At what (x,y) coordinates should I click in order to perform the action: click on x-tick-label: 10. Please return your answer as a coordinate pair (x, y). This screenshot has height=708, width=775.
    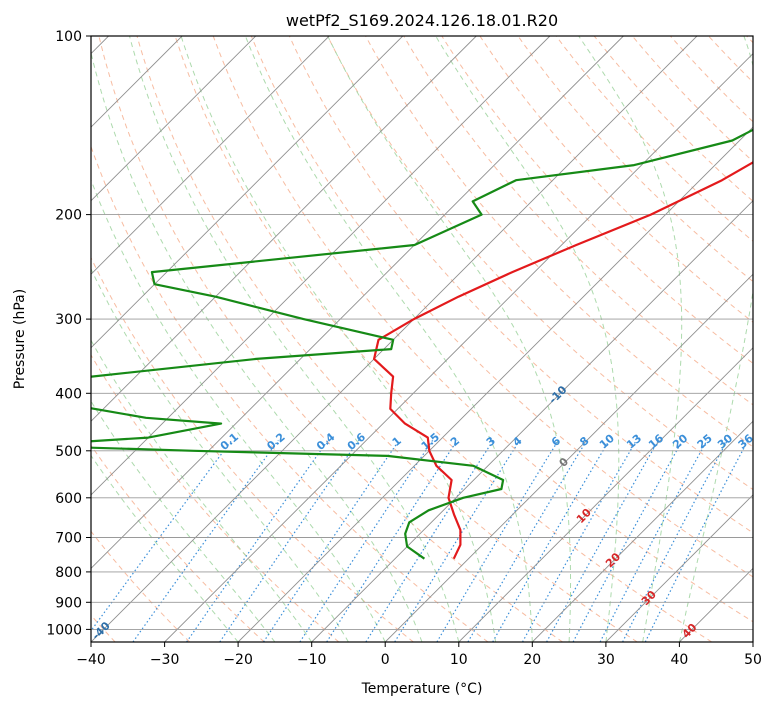
    Looking at the image, I should click on (459, 660).